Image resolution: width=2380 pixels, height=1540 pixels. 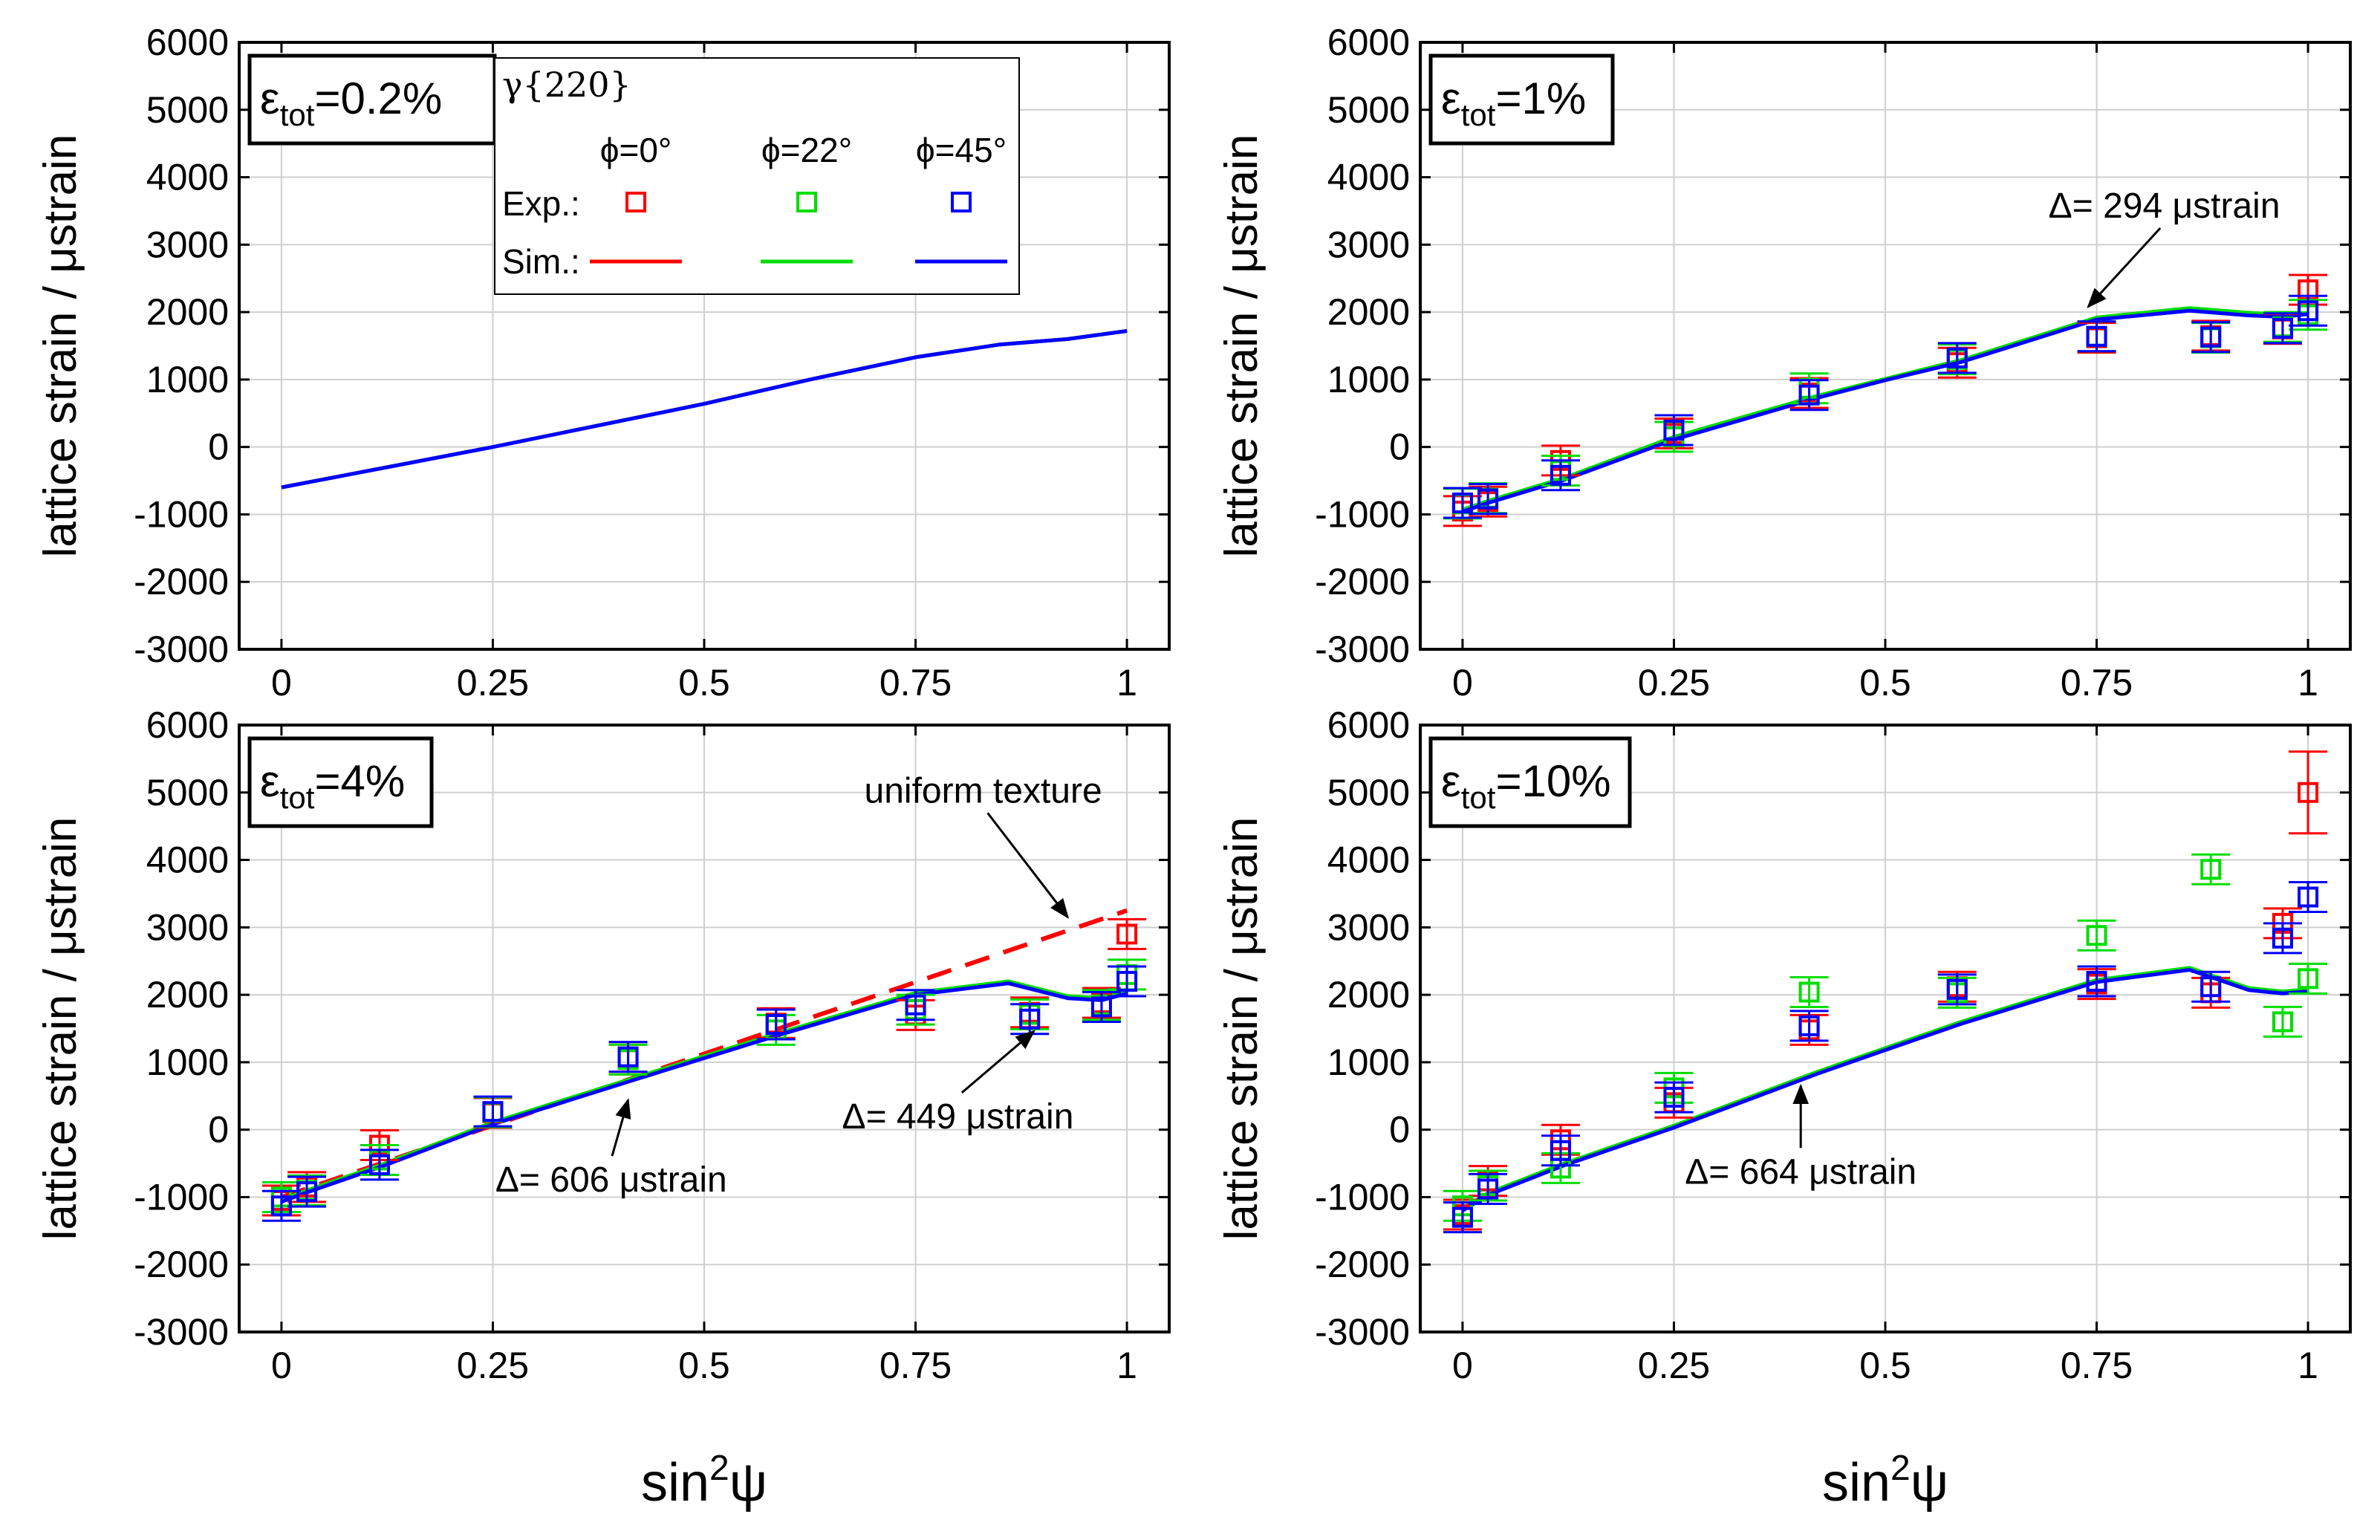 I want to click on legend-header: ϕ=45°, so click(x=962, y=150).